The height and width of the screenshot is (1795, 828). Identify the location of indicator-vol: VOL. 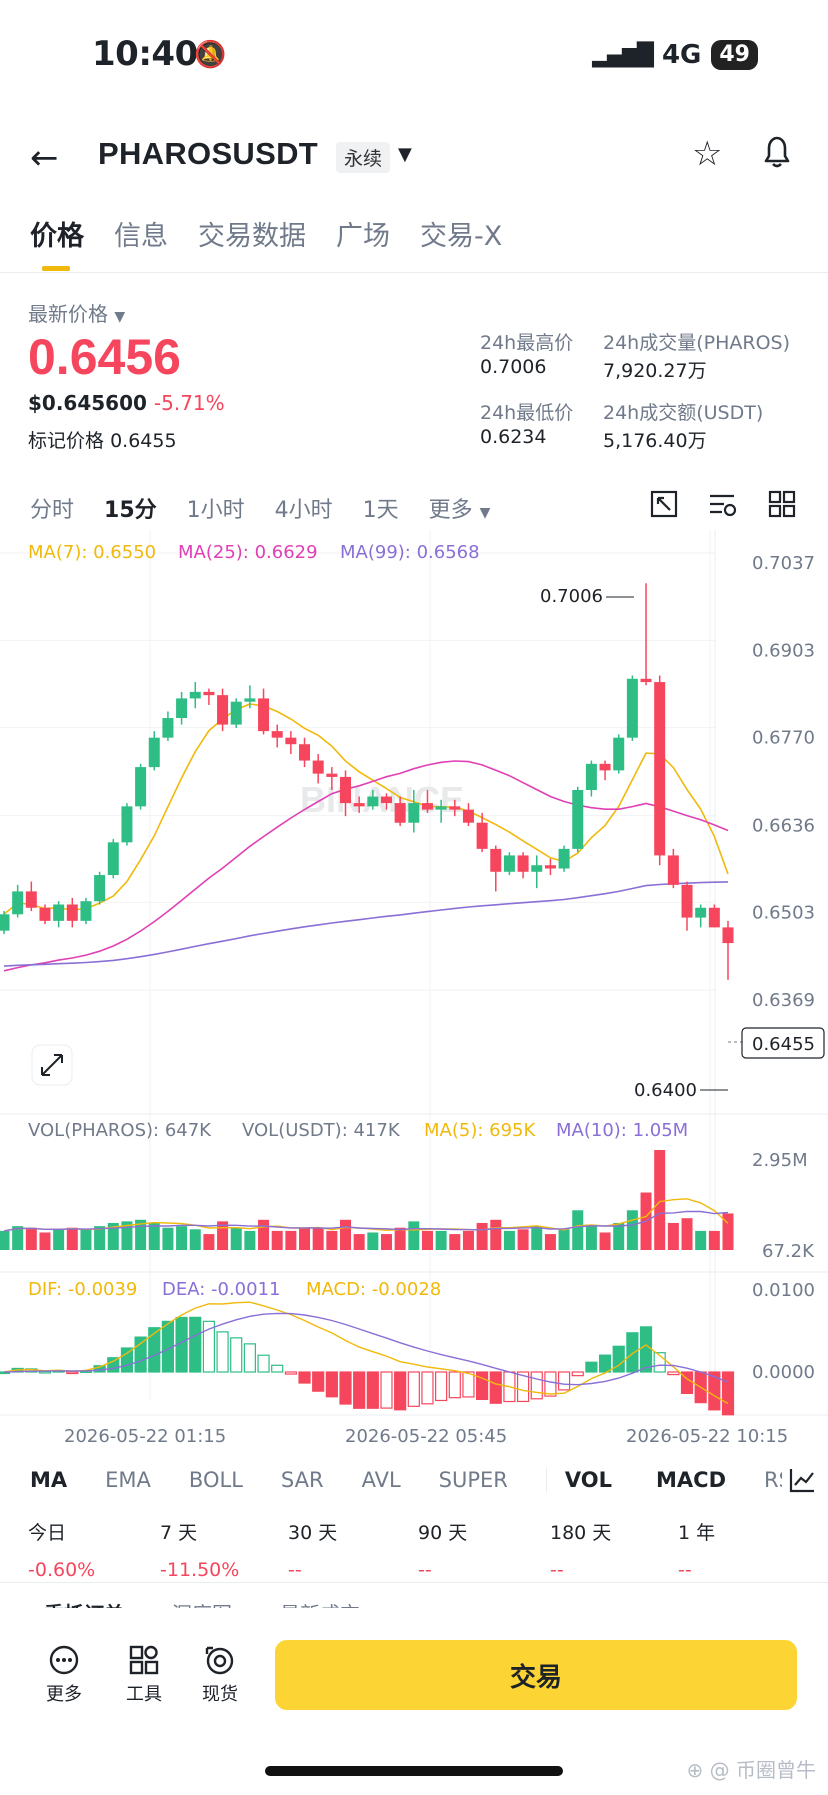
(578, 1480).